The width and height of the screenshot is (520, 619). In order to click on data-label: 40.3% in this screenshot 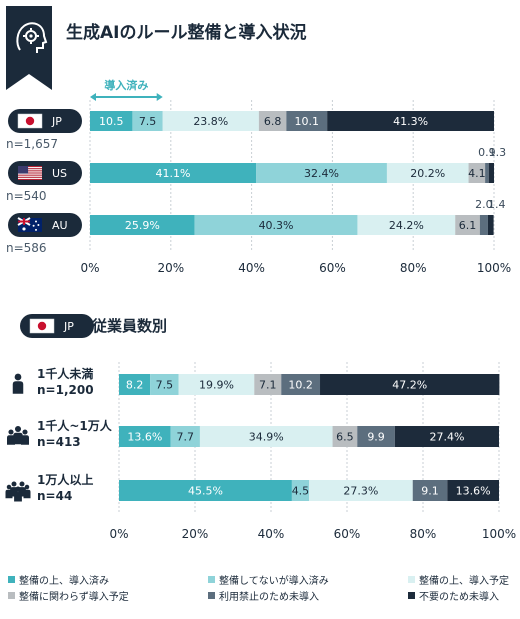, I will do `click(276, 225)`.